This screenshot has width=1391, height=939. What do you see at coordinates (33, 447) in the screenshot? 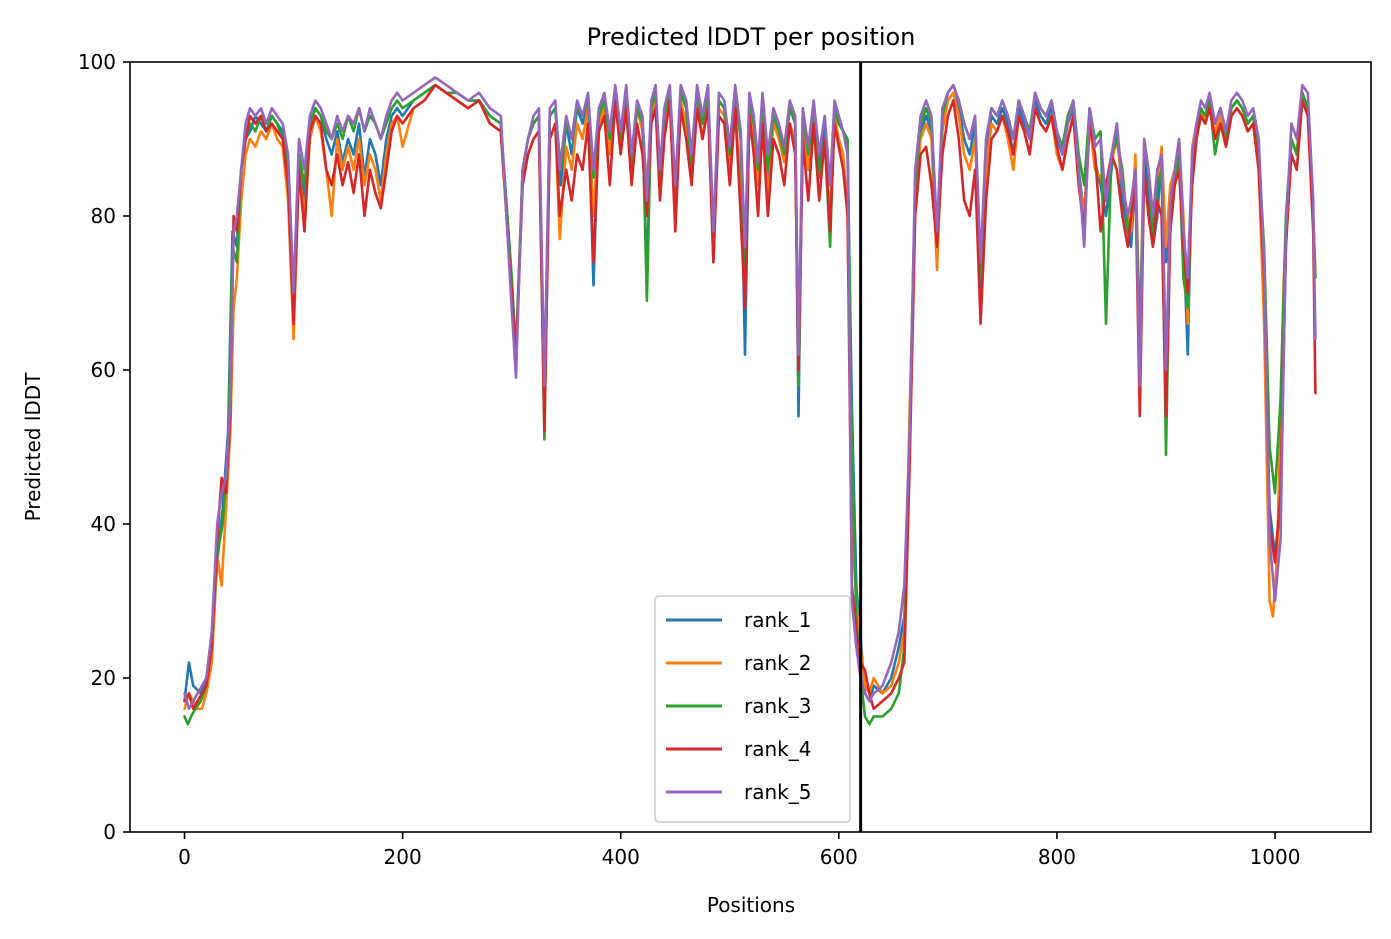
I see `y-axis-label: Predicted lDDT` at bounding box center [33, 447].